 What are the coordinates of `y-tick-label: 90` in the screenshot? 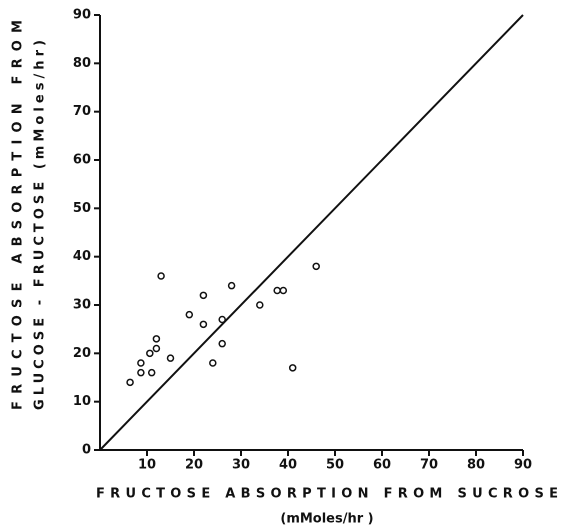 It's located at (82, 15).